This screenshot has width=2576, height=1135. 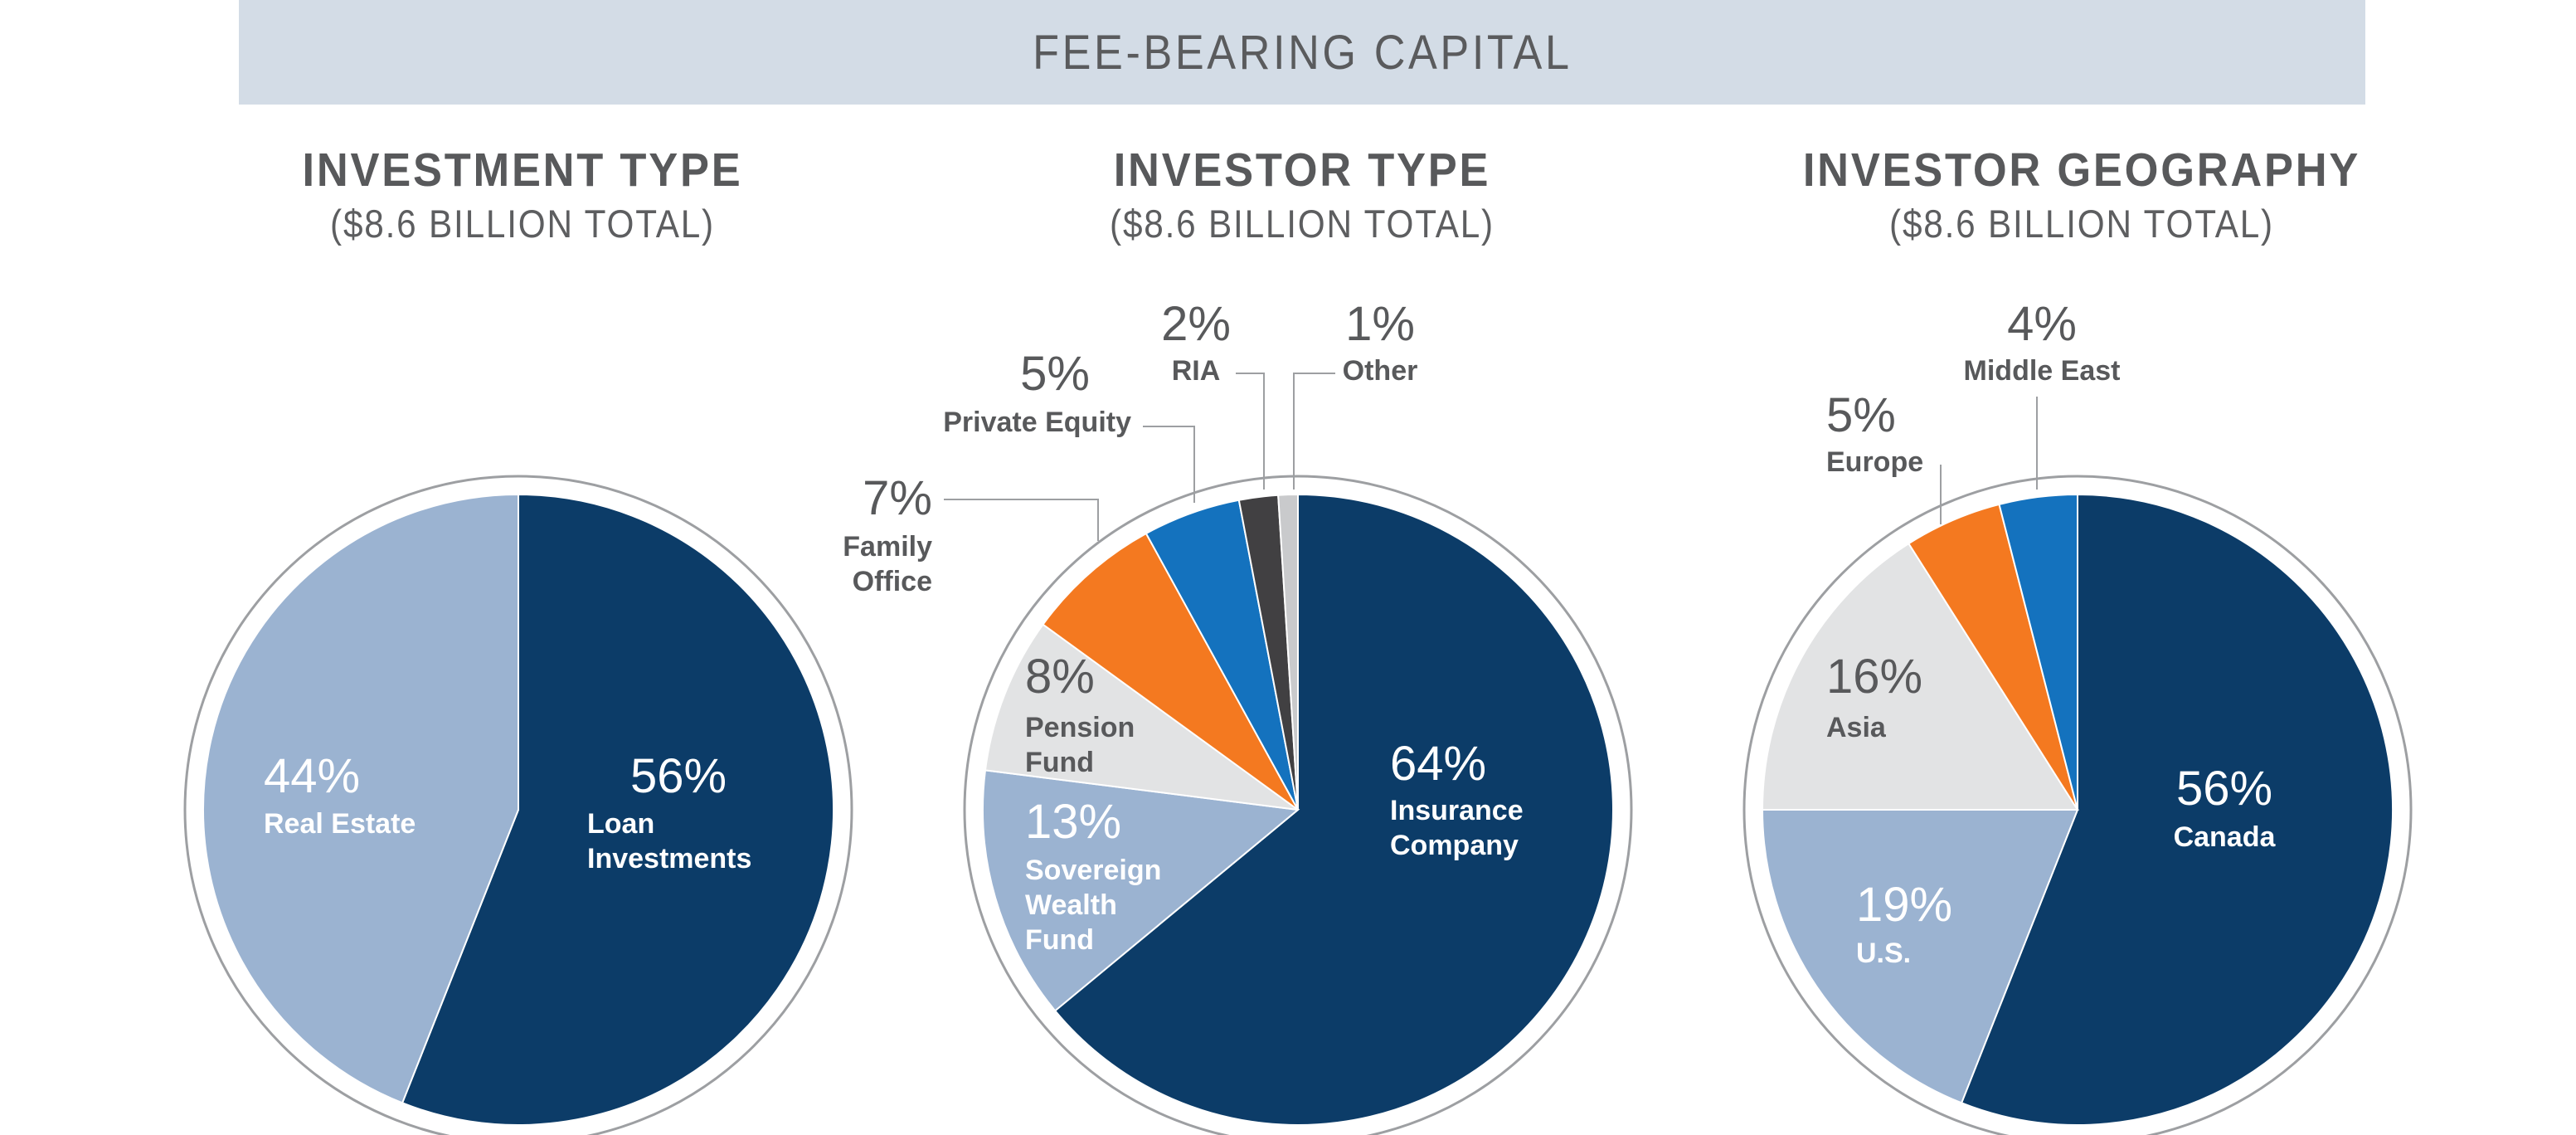 I want to click on banner: FEE-BEARING CAPITAL, so click(x=1302, y=53).